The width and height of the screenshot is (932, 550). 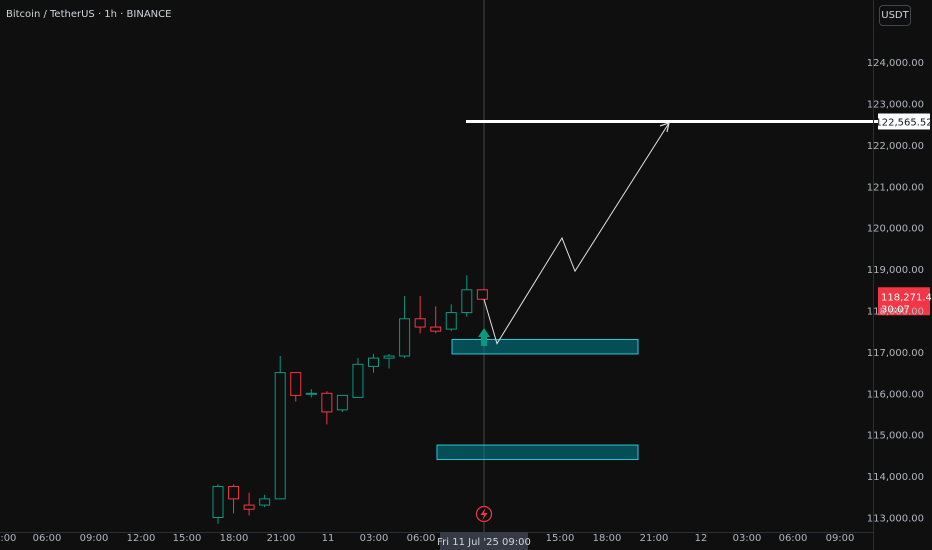 What do you see at coordinates (895, 519) in the screenshot?
I see `price-tick-label: 113,000.00` at bounding box center [895, 519].